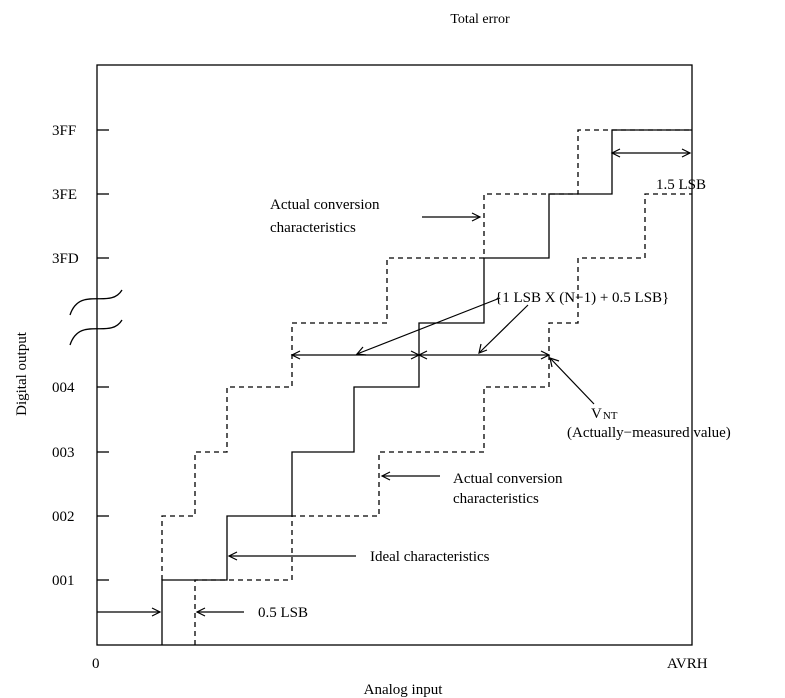 The image size is (785, 698). Describe the element at coordinates (442, 326) in the screenshot. I see `formula-leaders` at that location.